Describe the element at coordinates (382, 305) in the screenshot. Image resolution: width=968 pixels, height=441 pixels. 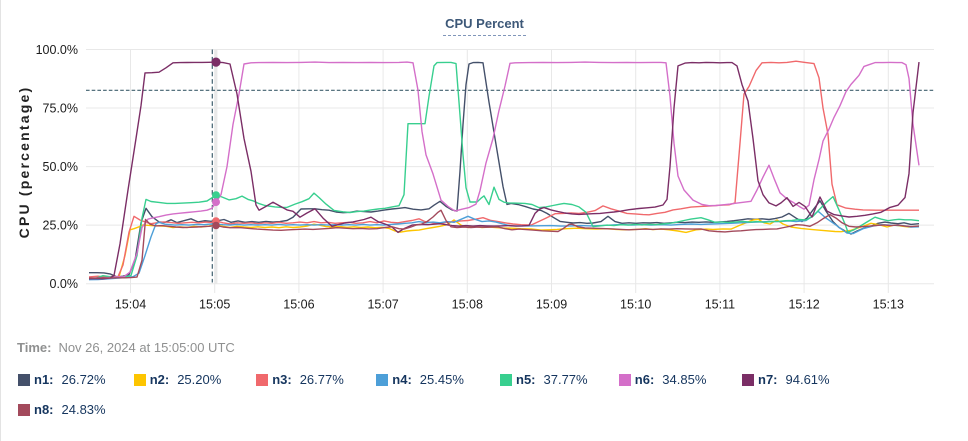
I see `svg-text: 15:07` at that location.